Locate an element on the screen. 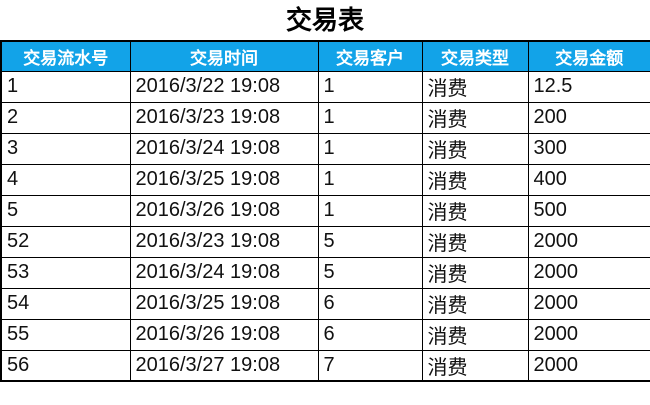 The height and width of the screenshot is (405, 650). cell-serial: 2 is located at coordinates (65, 117).